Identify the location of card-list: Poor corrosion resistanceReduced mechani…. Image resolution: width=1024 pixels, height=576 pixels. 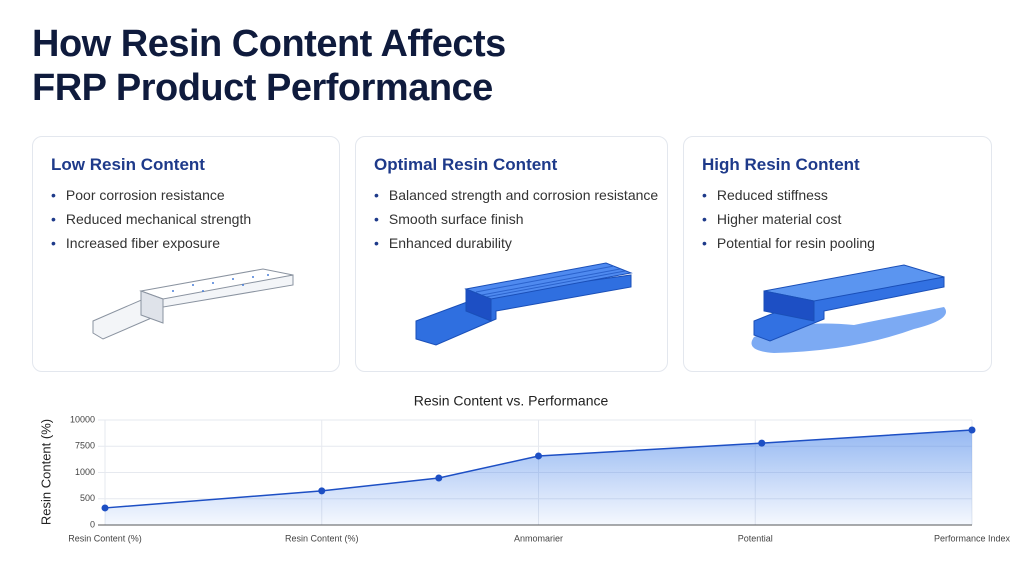
(151, 219).